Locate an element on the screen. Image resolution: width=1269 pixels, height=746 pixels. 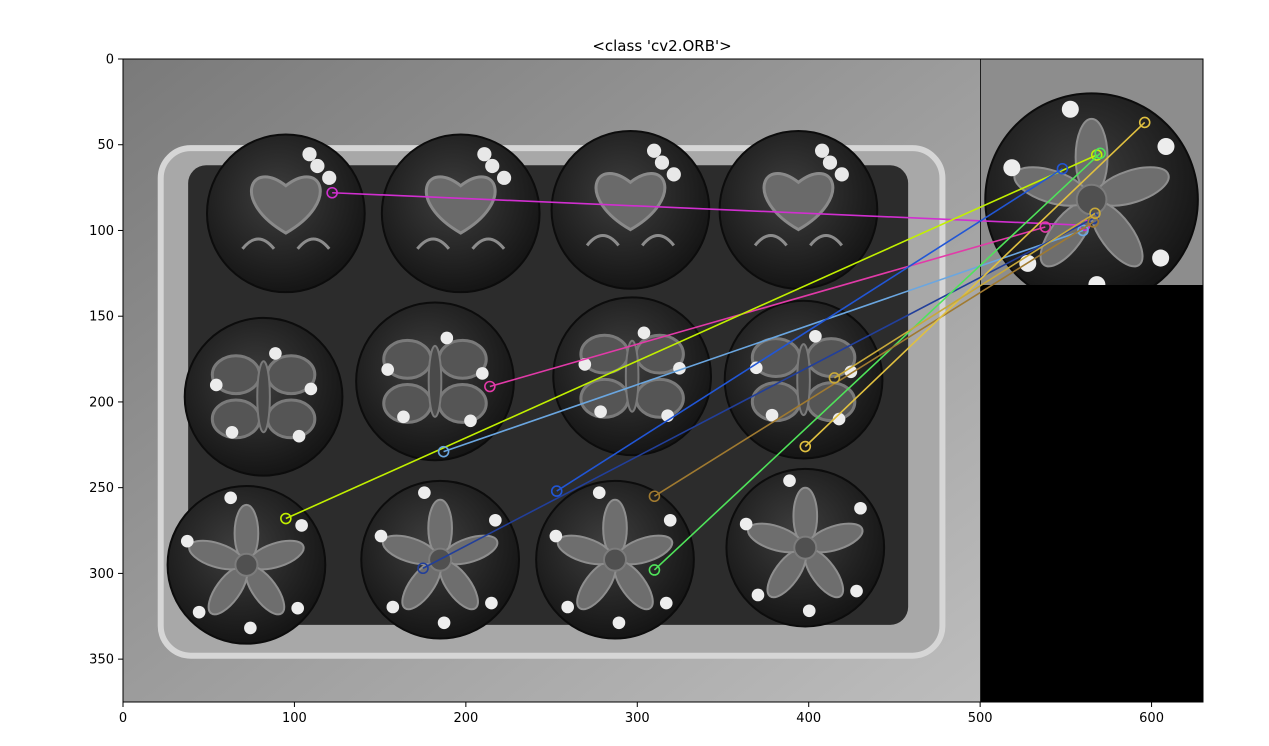
y-tick-label: 200 is located at coordinates (101, 402).